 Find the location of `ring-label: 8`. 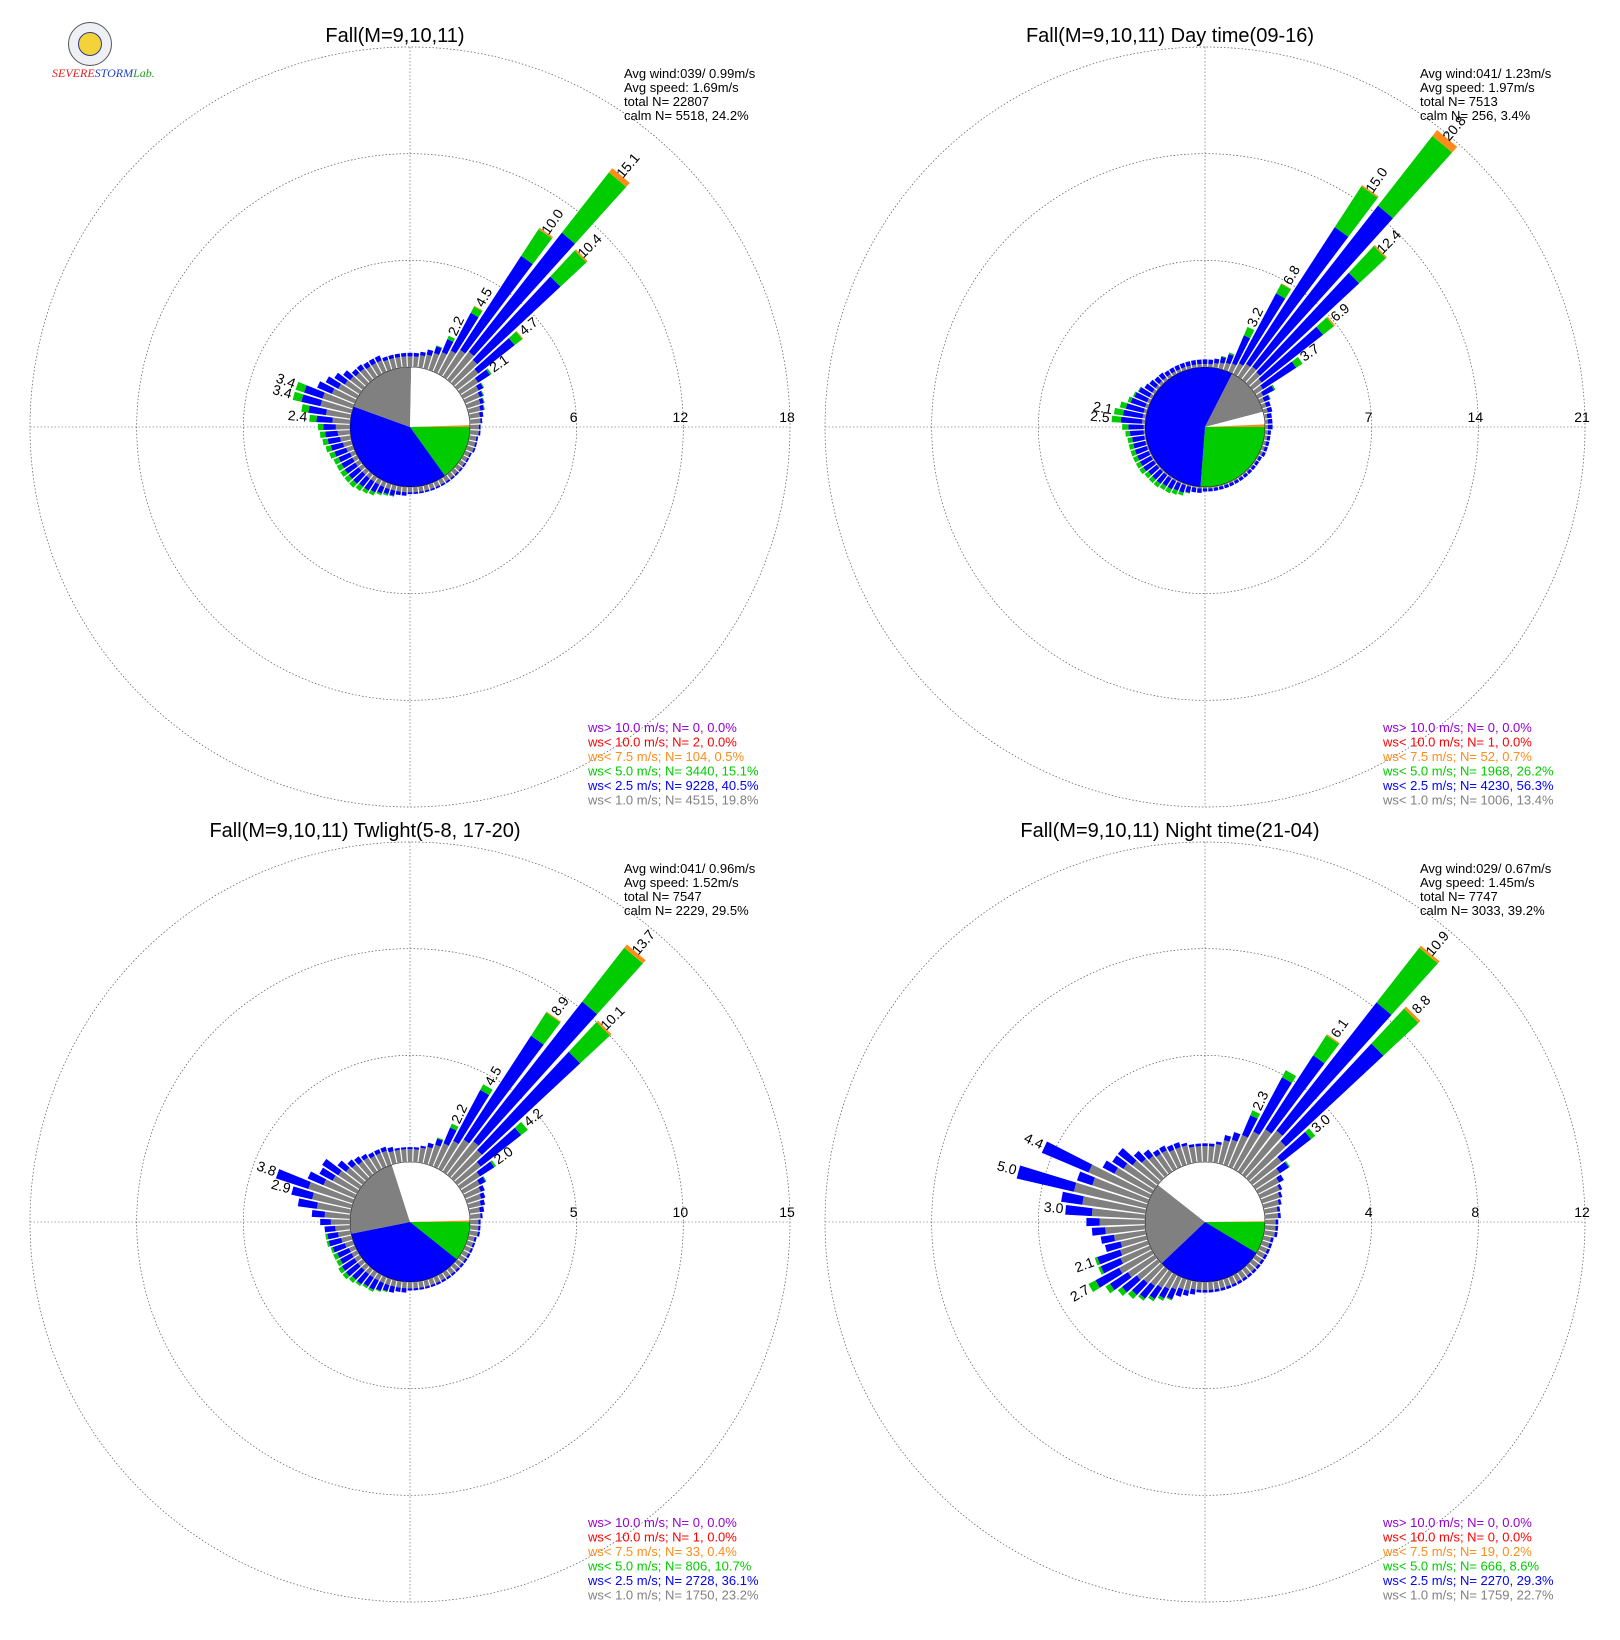

ring-label: 8 is located at coordinates (1475, 1212).